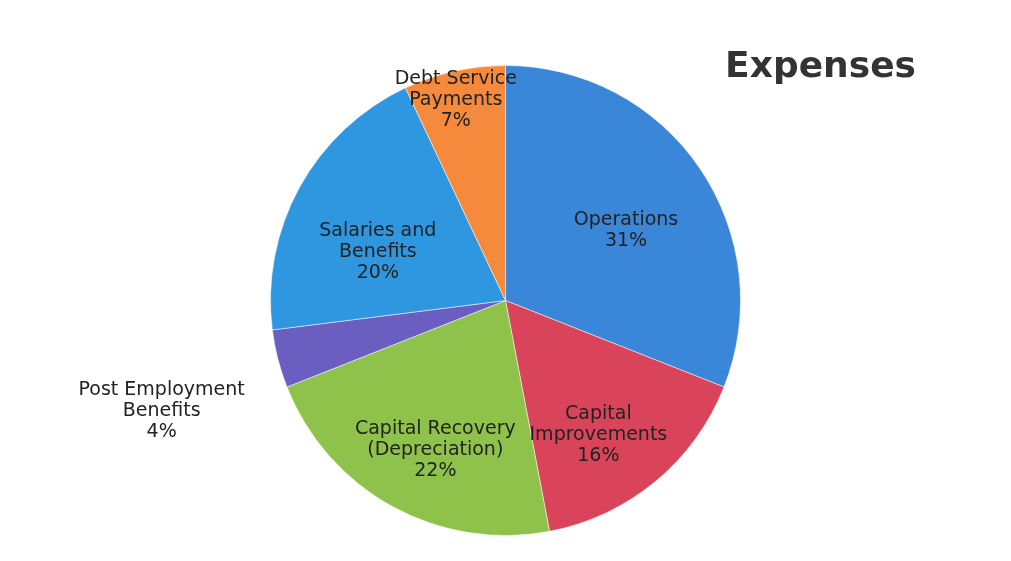 The image size is (1011, 561). I want to click on slice-label: Capital Recovery (Depreciation), so click(435, 438).